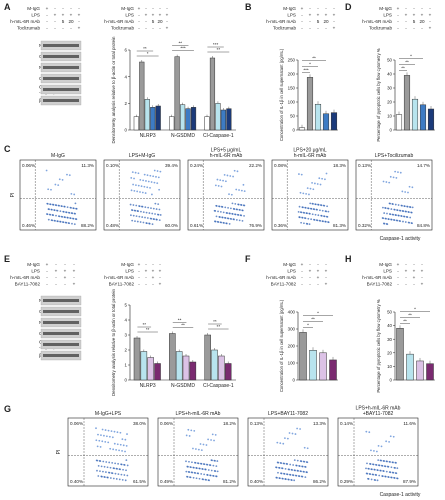 This screenshot has width=445, height=500. I want to click on chartD-treat-label: h-mIL-6R mAb, so click(377, 21).